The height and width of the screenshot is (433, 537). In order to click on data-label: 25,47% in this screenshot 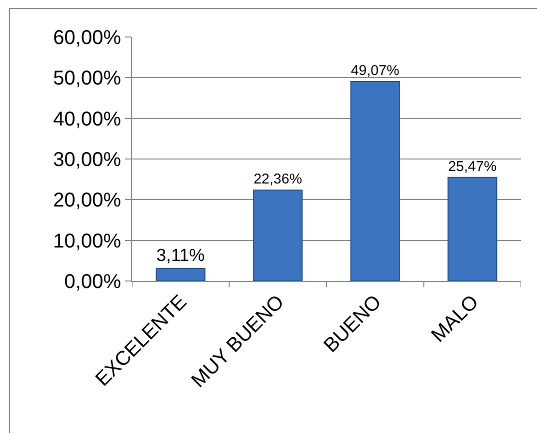, I will do `click(472, 166)`.